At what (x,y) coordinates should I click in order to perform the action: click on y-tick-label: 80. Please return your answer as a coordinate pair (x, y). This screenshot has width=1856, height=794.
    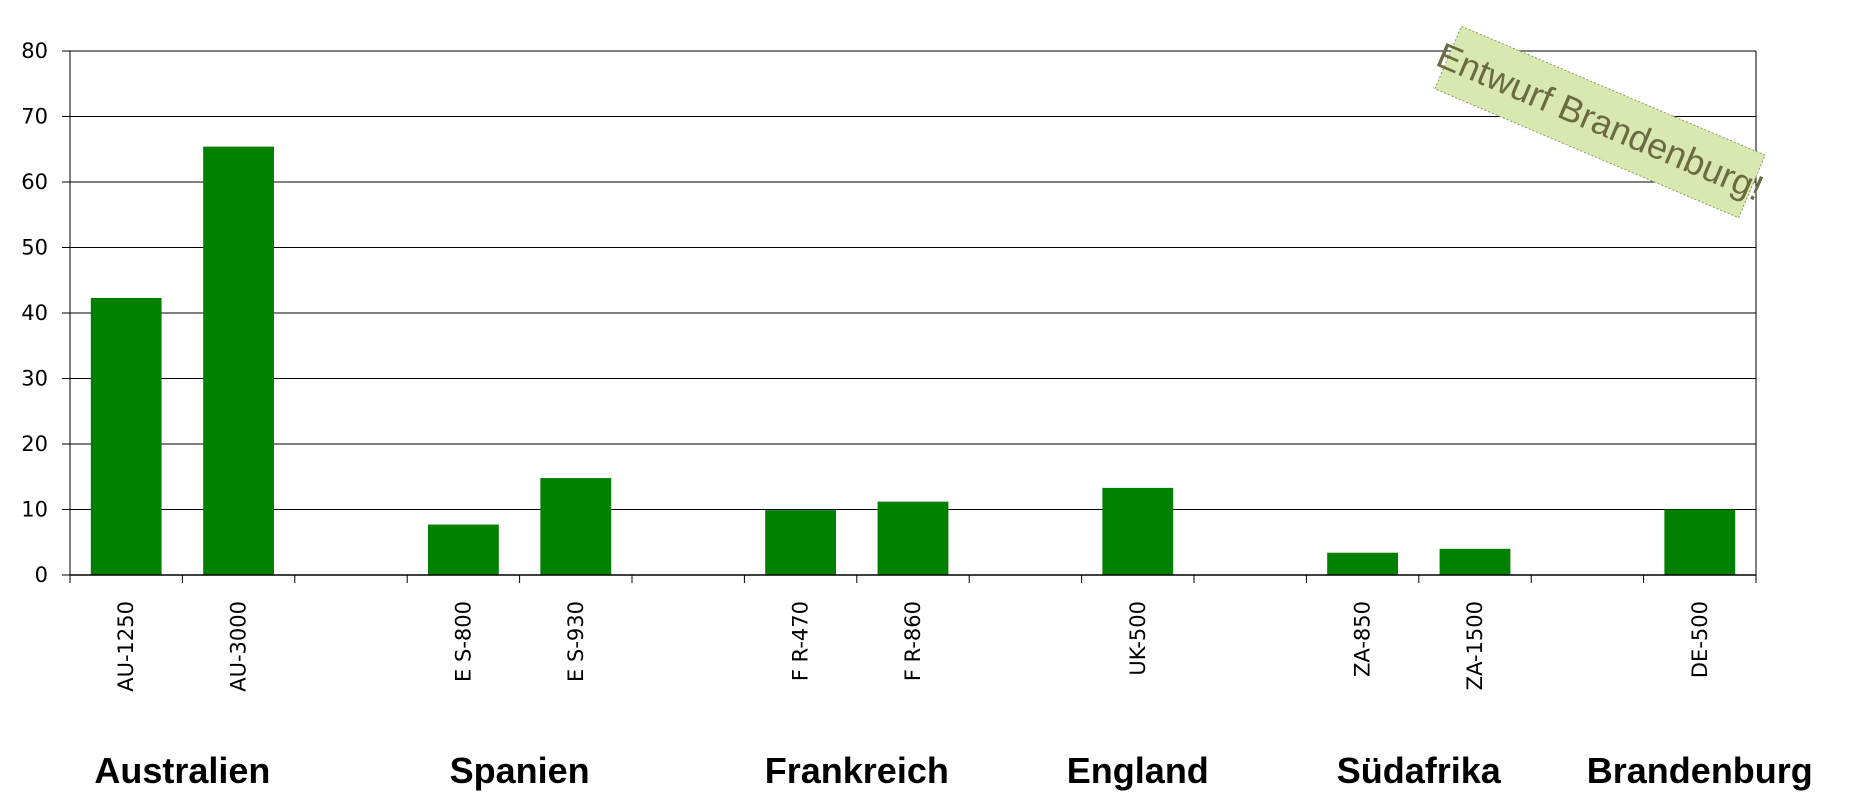
    Looking at the image, I should click on (34, 51).